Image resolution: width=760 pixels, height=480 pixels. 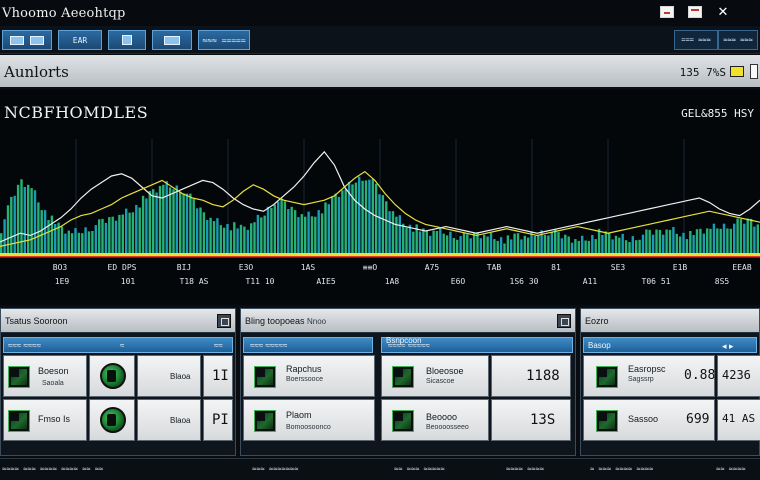 What do you see at coordinates (670, 321) in the screenshot?
I see `panel-header: Eozro` at bounding box center [670, 321].